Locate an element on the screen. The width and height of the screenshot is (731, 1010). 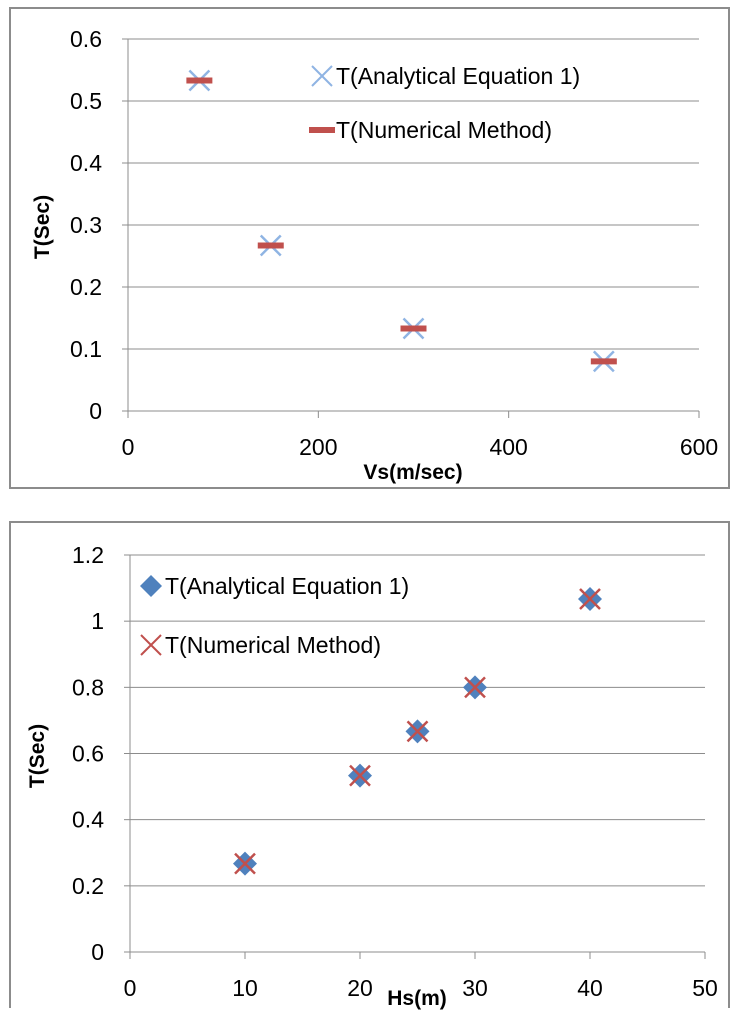
x-tick-label: 20 is located at coordinates (360, 988).